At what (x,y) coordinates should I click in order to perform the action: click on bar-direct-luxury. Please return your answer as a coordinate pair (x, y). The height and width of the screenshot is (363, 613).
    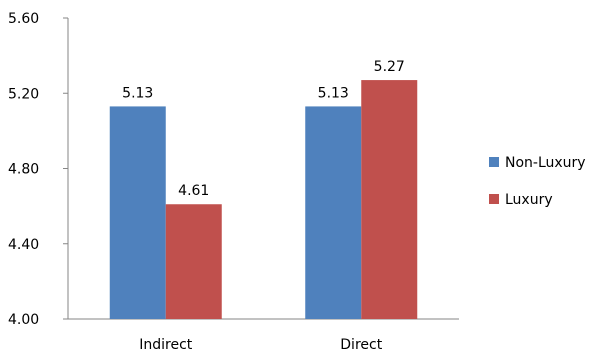
    Looking at the image, I should click on (389, 199).